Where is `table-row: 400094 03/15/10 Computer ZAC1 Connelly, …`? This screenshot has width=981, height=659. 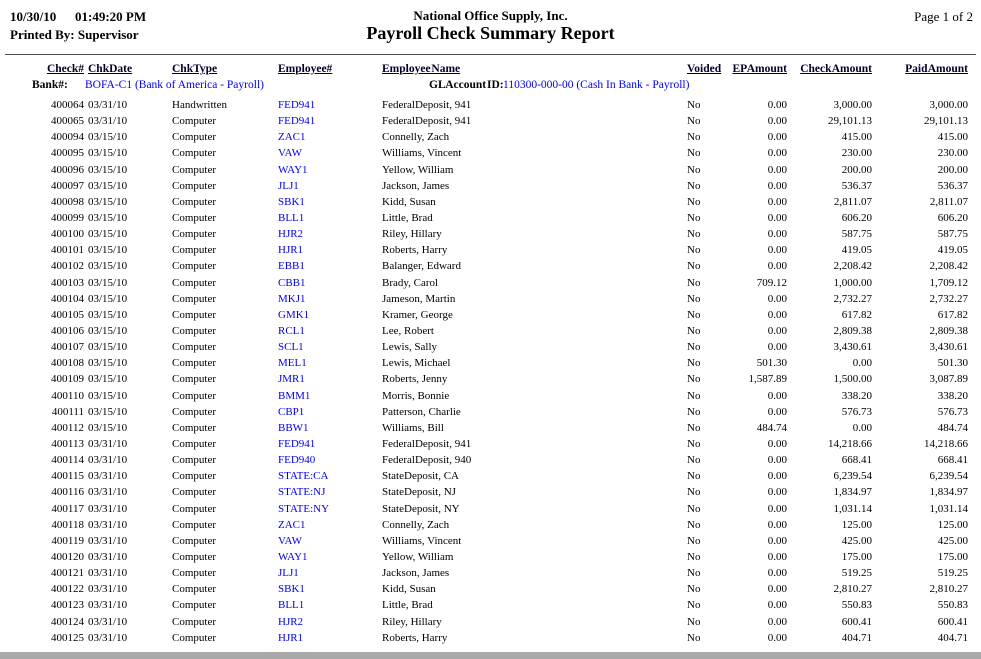 table-row: 400094 03/15/10 Computer ZAC1 Connelly, … is located at coordinates (502, 137).